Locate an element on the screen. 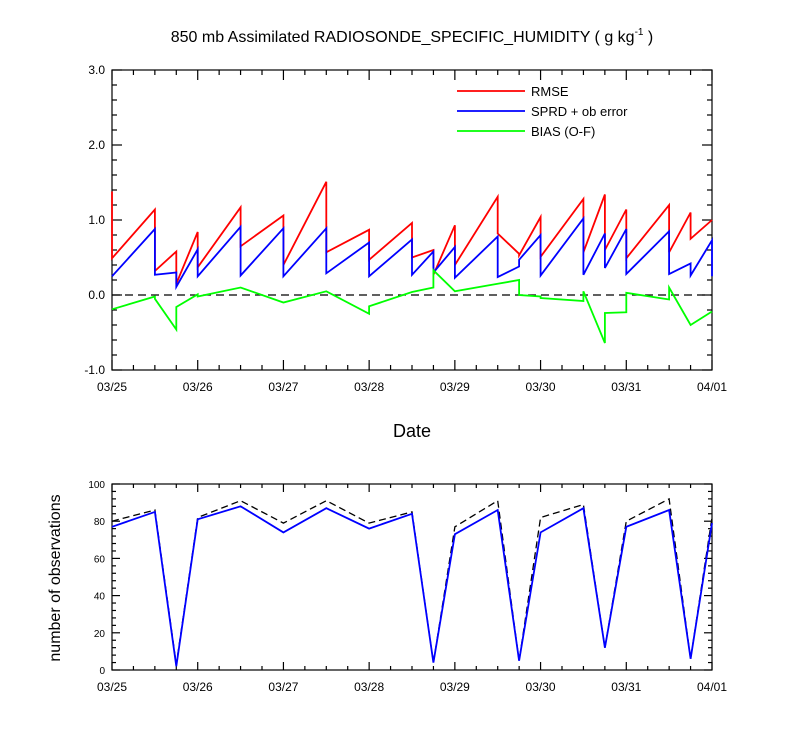 The image size is (800, 750). y-tick-label: 1.0 is located at coordinates (96, 220).